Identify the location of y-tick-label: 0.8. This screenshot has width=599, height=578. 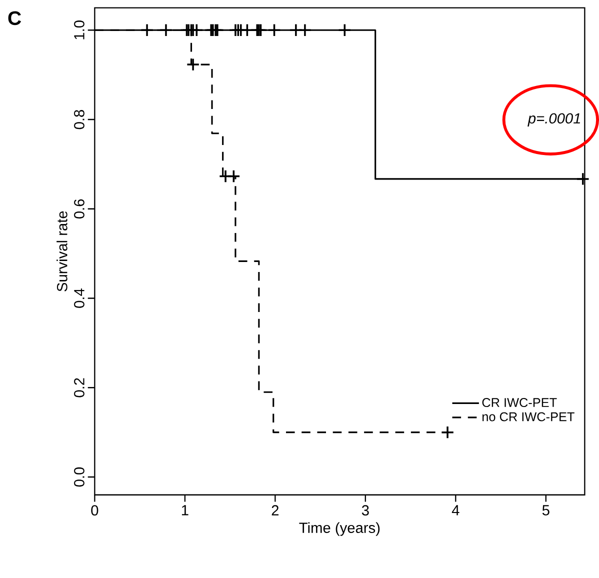
(79, 120).